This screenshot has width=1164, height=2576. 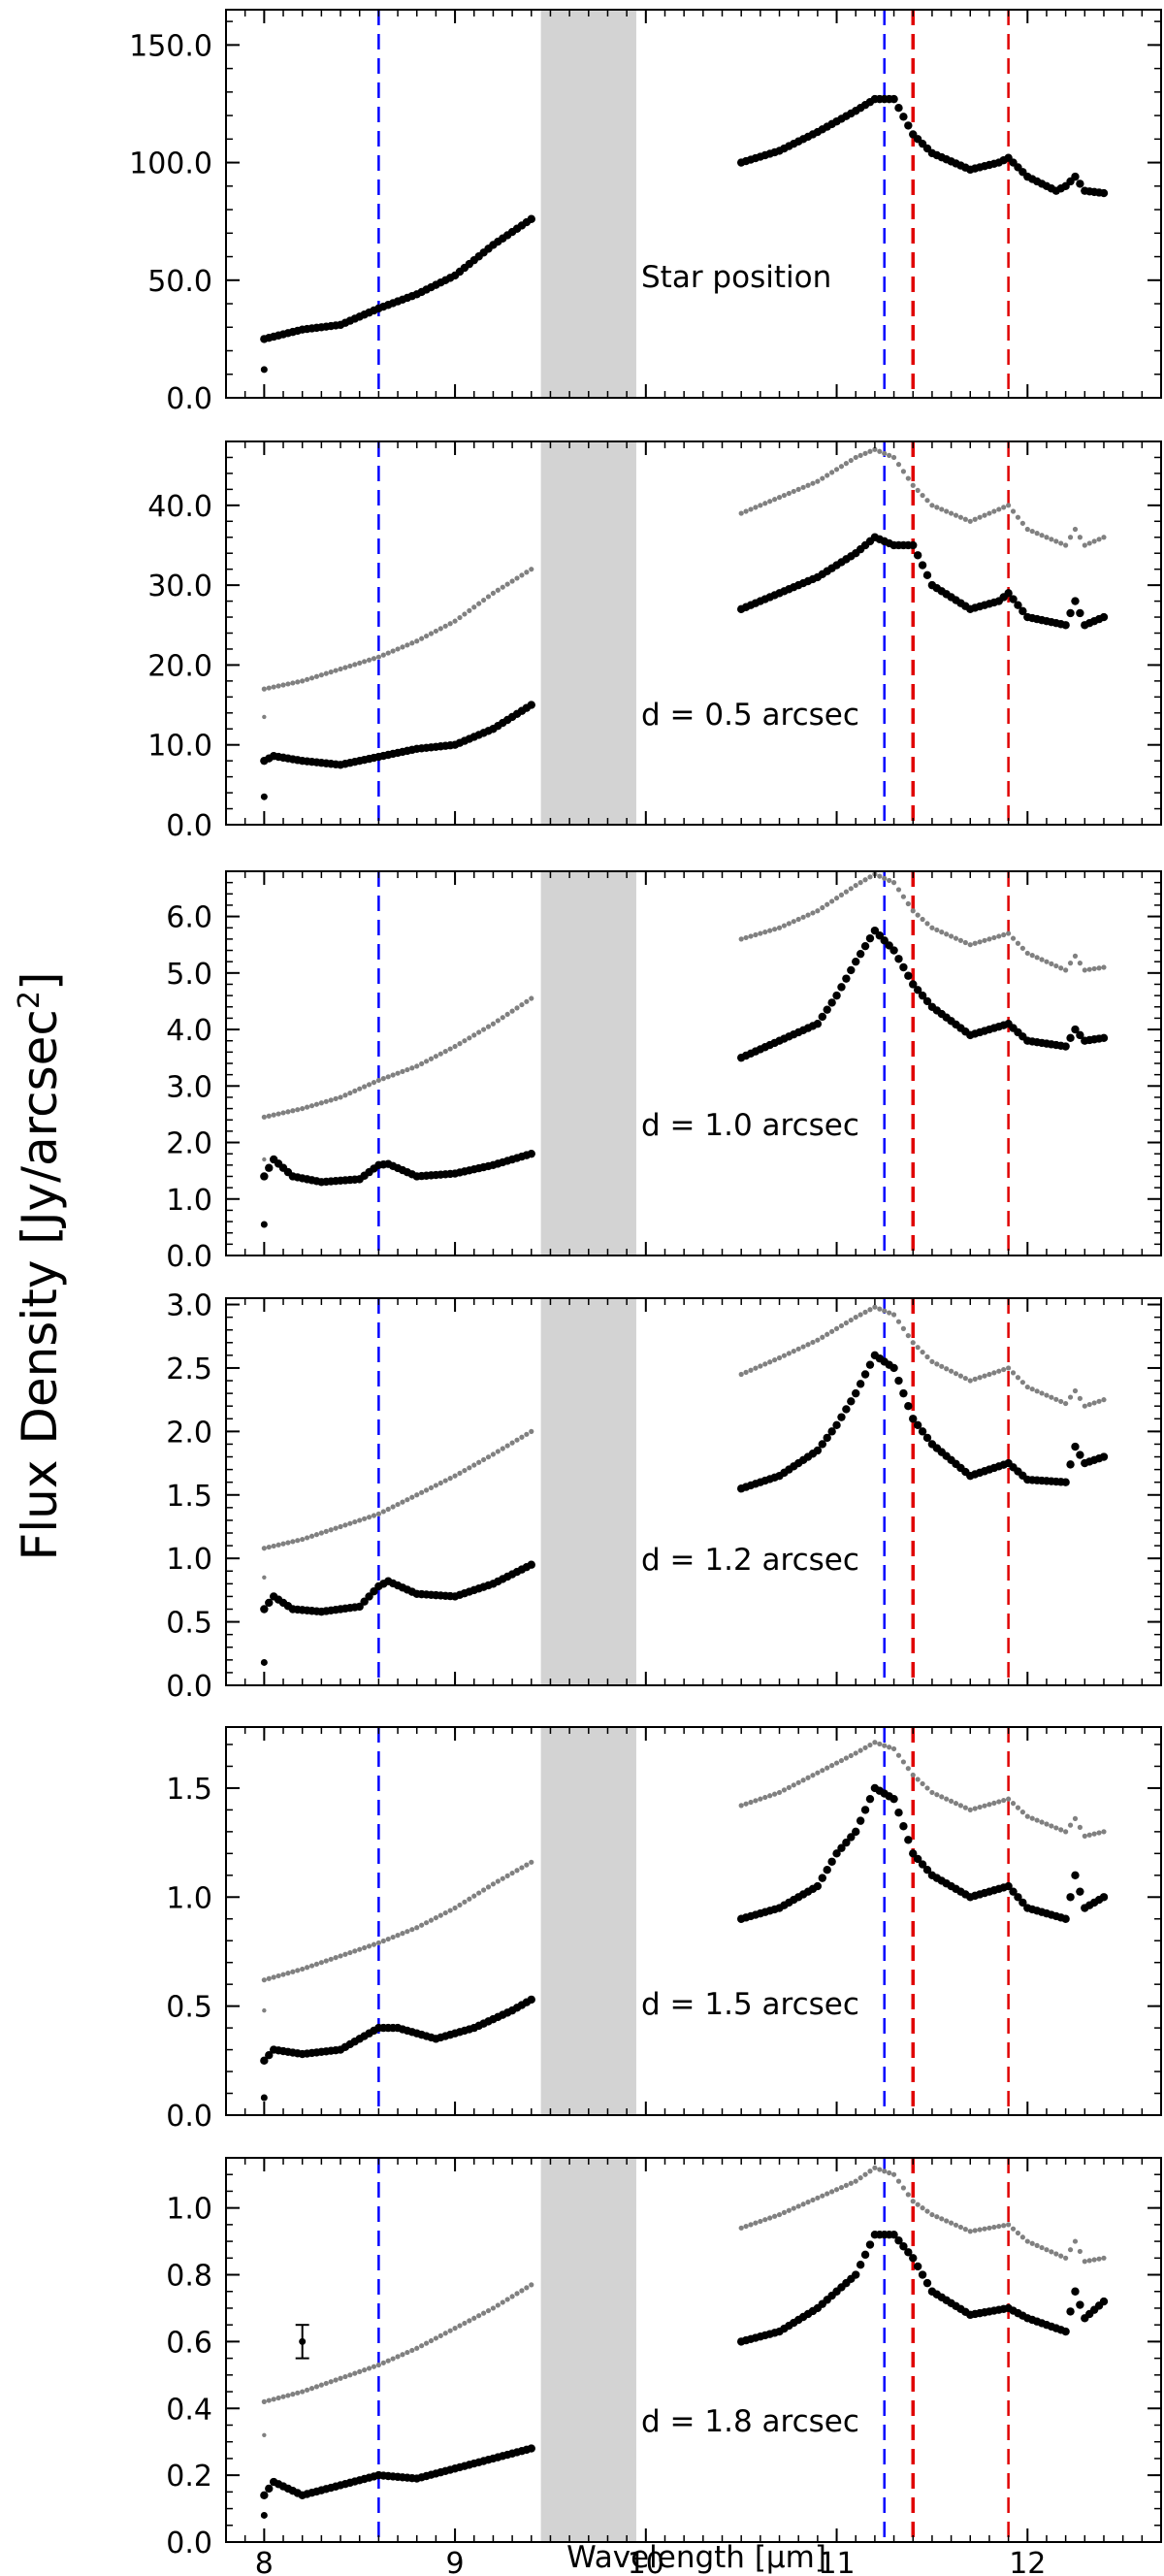 I want to click on panel-label: d = 1.8 arcsec, so click(x=750, y=2421).